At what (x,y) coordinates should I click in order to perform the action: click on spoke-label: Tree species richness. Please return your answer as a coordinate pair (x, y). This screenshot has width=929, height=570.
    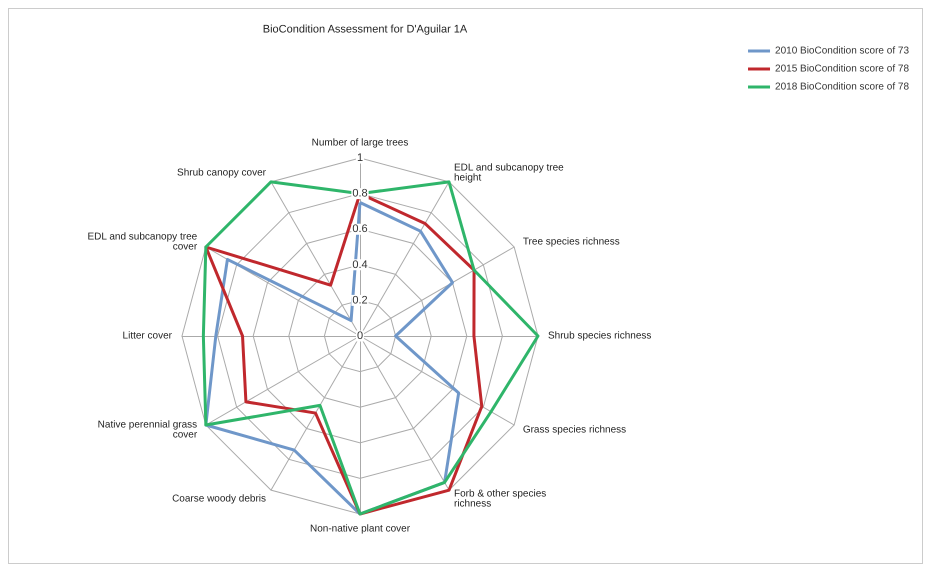
    Looking at the image, I should click on (571, 242).